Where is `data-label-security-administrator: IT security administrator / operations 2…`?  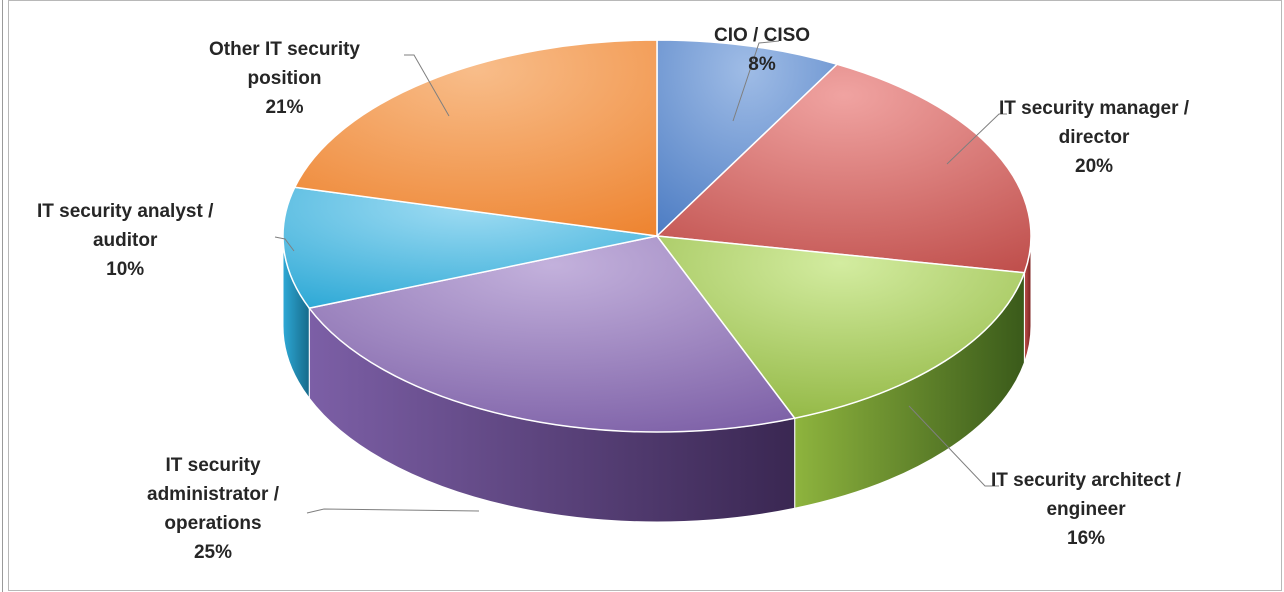
data-label-security-administrator: IT security administrator / operations 2… is located at coordinates (213, 509).